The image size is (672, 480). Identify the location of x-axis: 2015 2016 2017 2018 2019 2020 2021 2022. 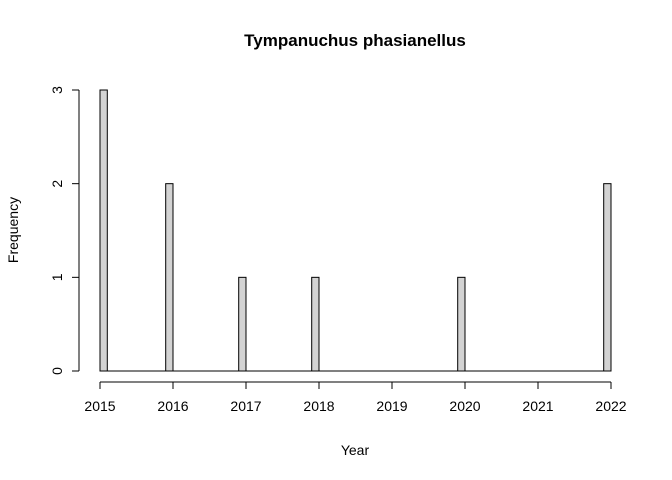
(355, 397).